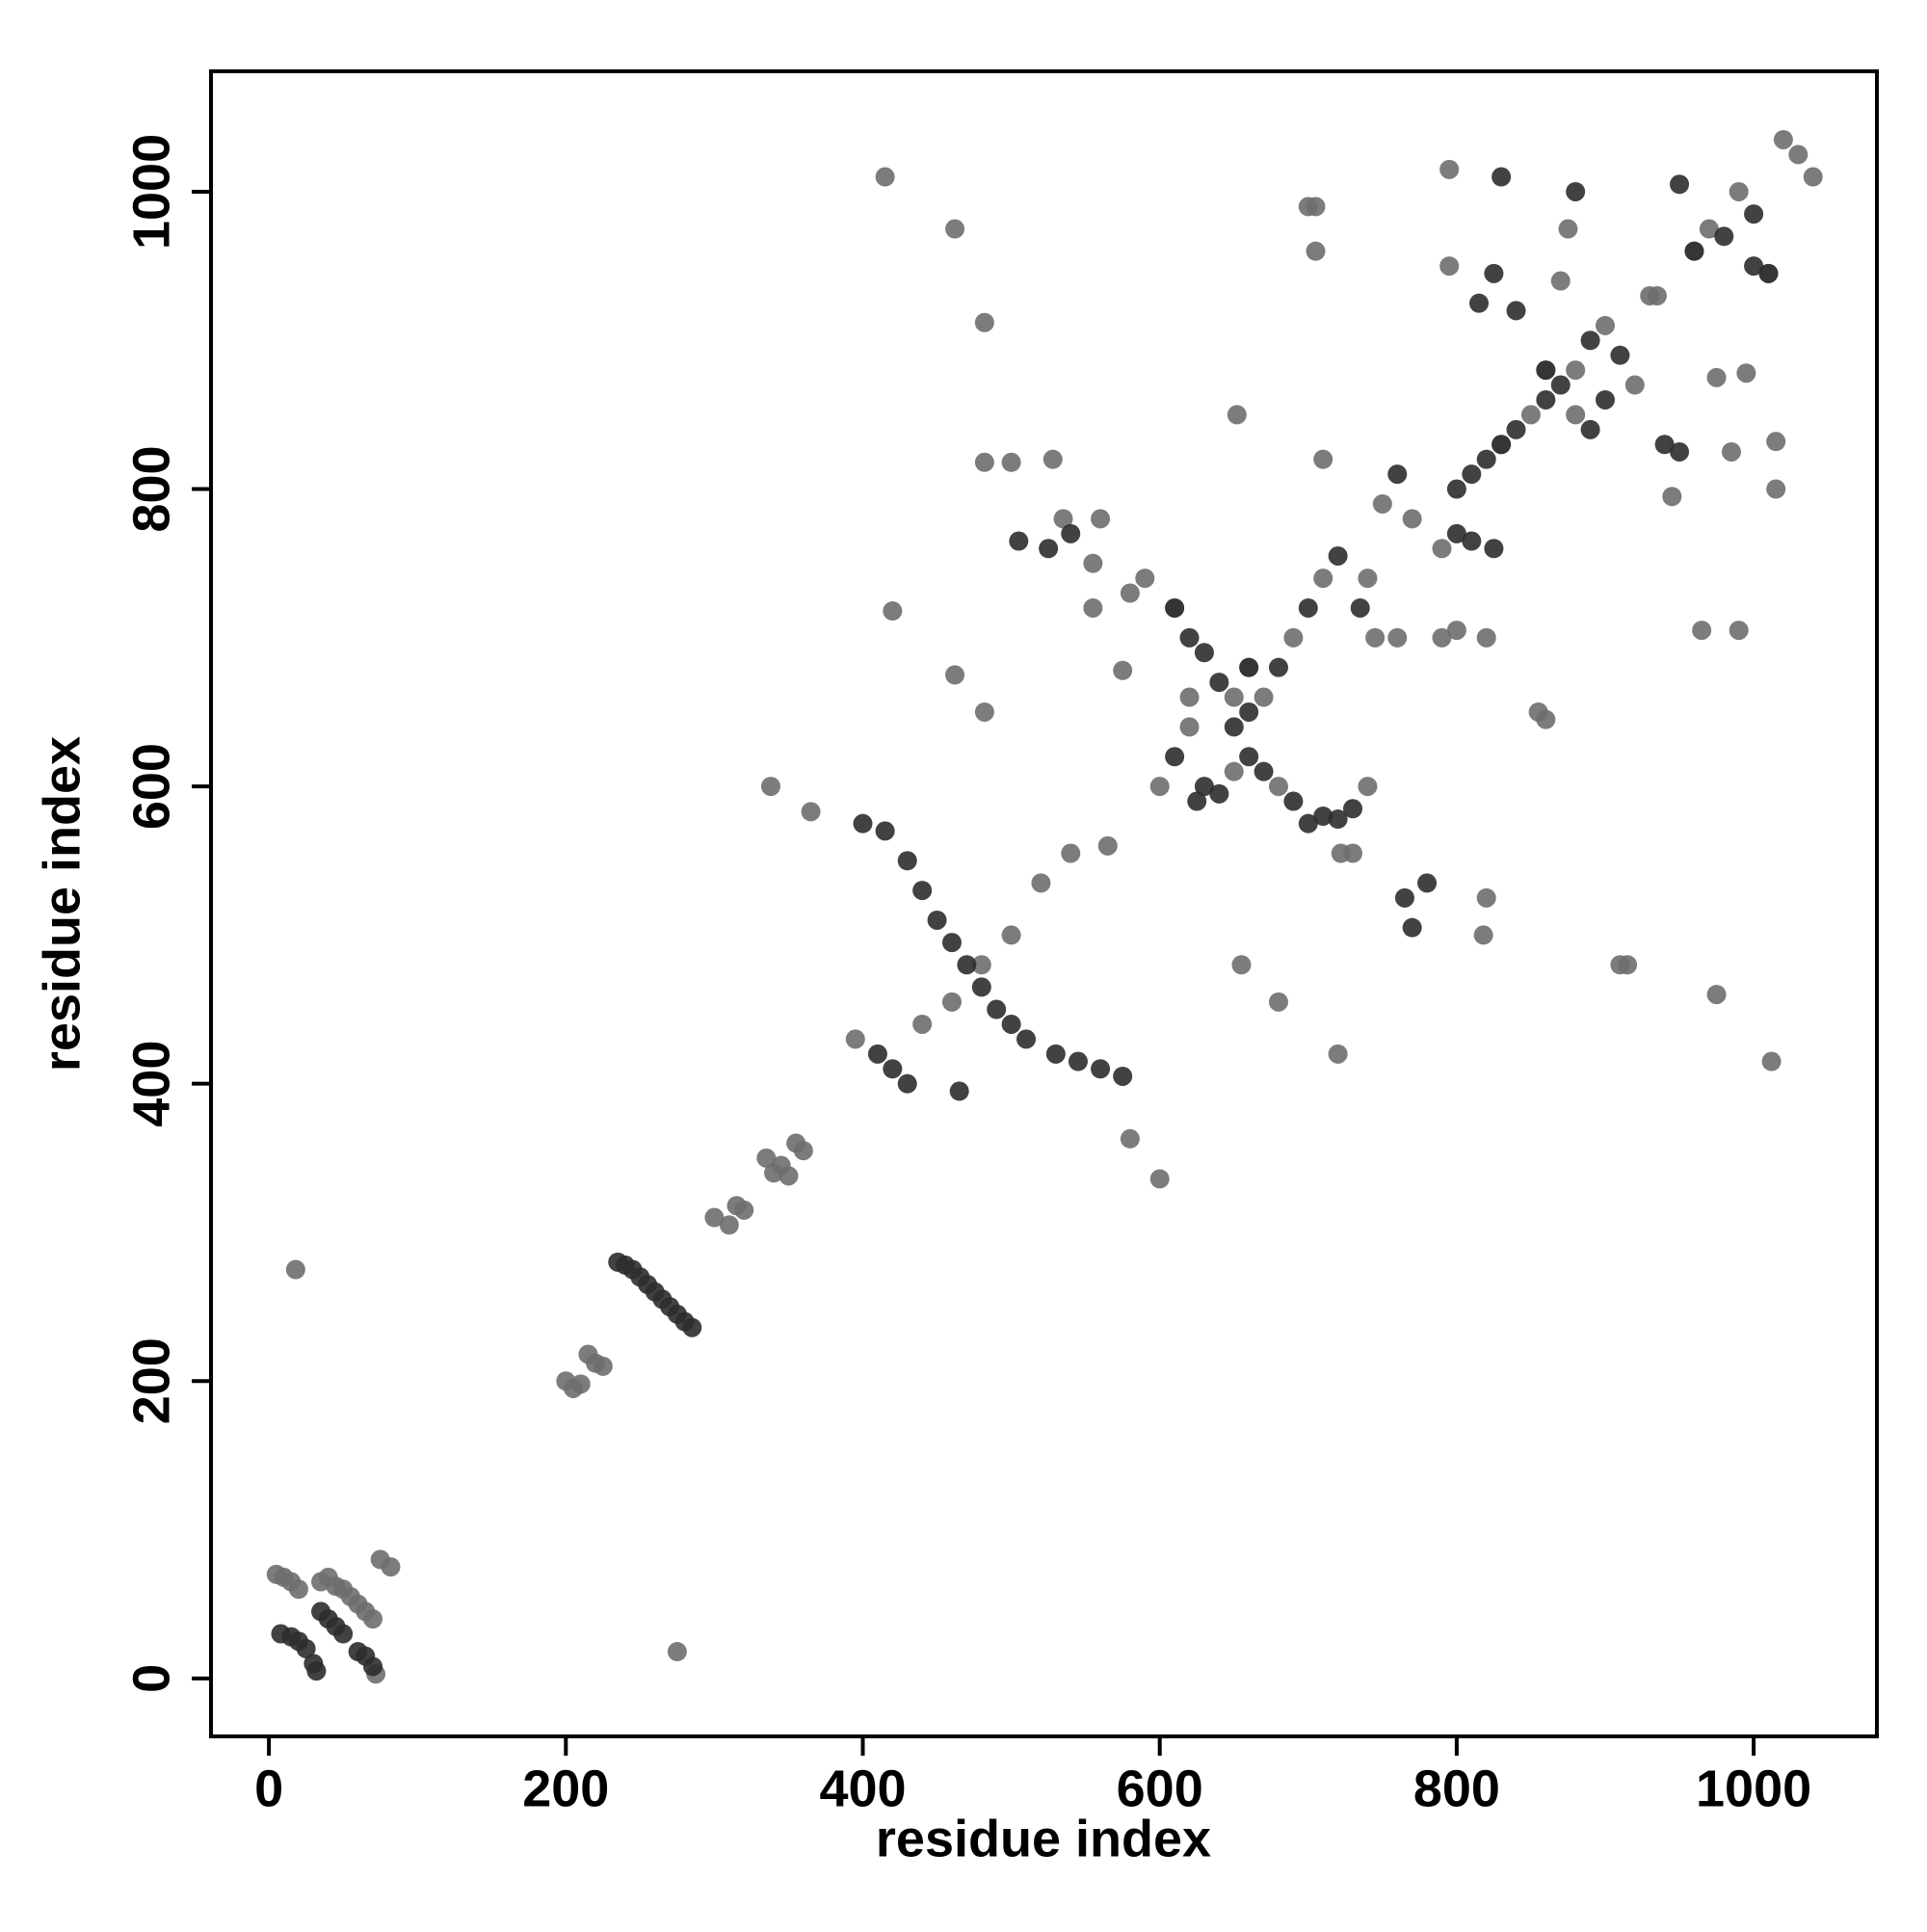  What do you see at coordinates (151, 488) in the screenshot?
I see `y-tick-label: 800` at bounding box center [151, 488].